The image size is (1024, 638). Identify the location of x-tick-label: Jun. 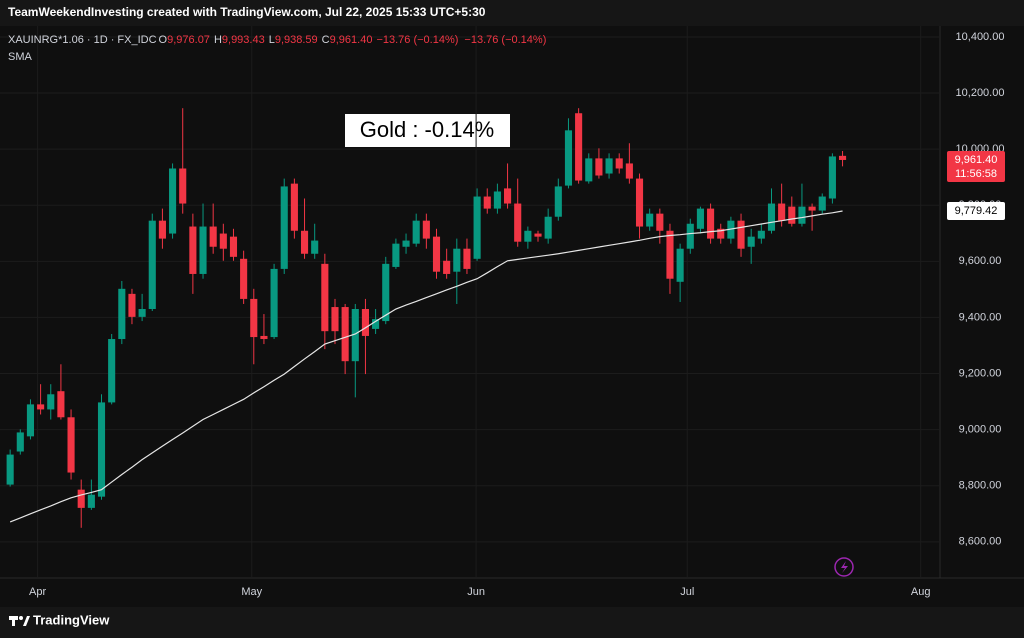
(476, 592).